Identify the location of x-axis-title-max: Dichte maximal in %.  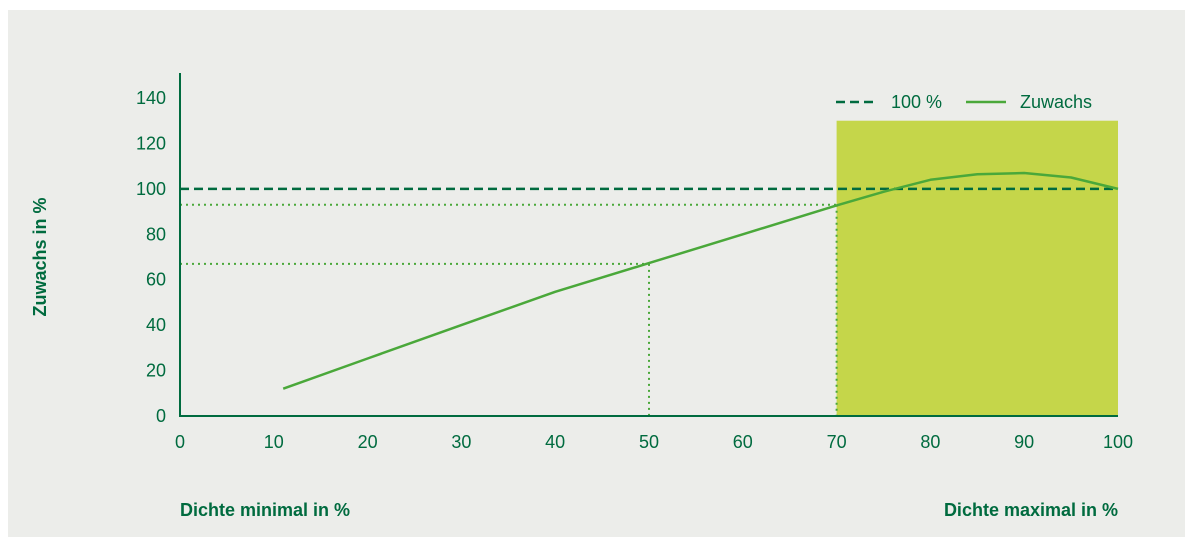
(1031, 510).